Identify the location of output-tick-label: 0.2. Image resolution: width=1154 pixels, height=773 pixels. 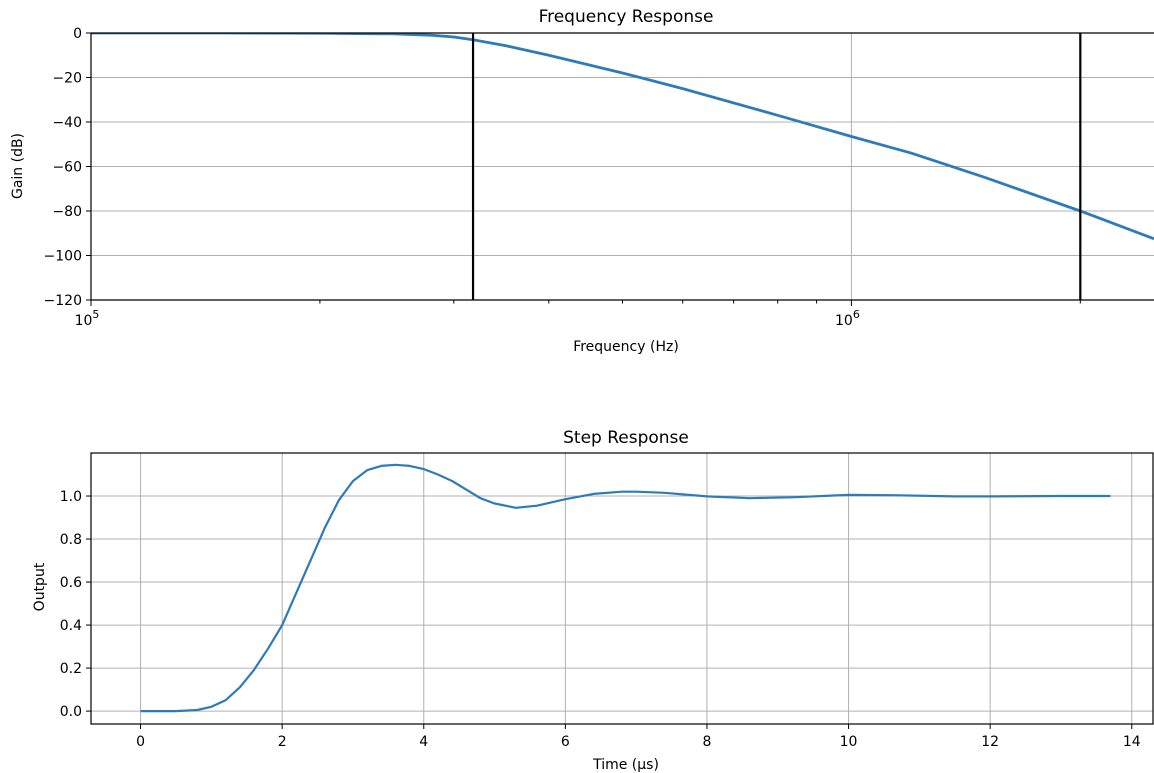
(71, 669).